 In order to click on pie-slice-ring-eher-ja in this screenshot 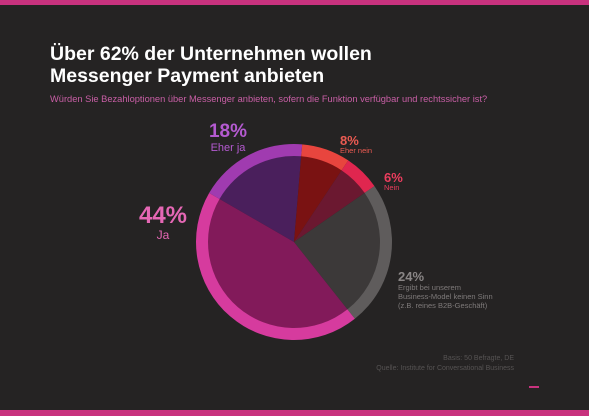, I will do `click(256, 171)`.